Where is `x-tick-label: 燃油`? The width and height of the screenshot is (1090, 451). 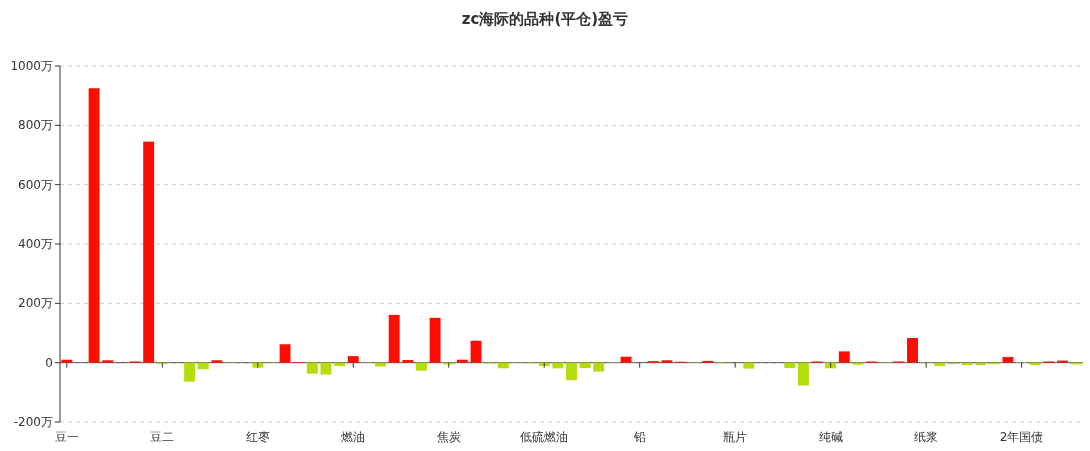
x-tick-label: 燃油 is located at coordinates (353, 437).